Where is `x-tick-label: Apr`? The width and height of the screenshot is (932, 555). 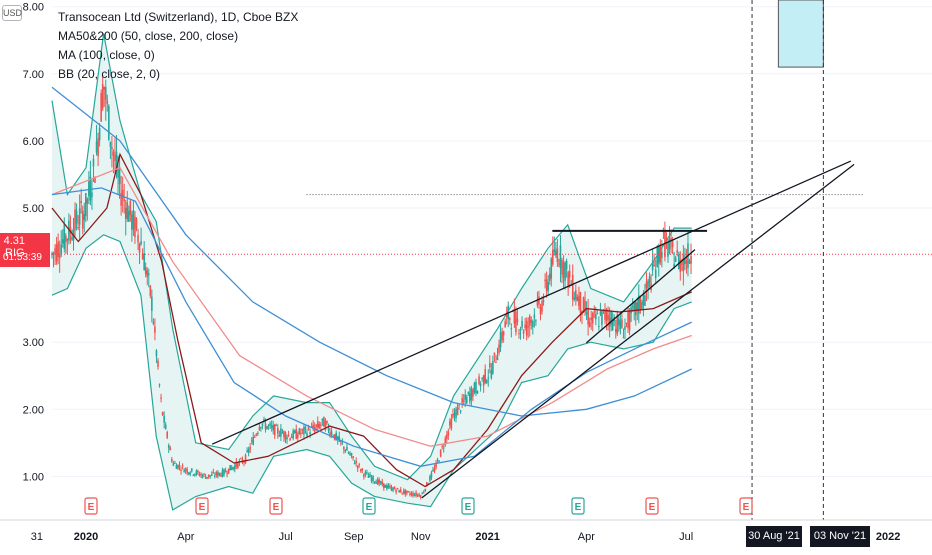 x-tick-label: Apr is located at coordinates (185, 537).